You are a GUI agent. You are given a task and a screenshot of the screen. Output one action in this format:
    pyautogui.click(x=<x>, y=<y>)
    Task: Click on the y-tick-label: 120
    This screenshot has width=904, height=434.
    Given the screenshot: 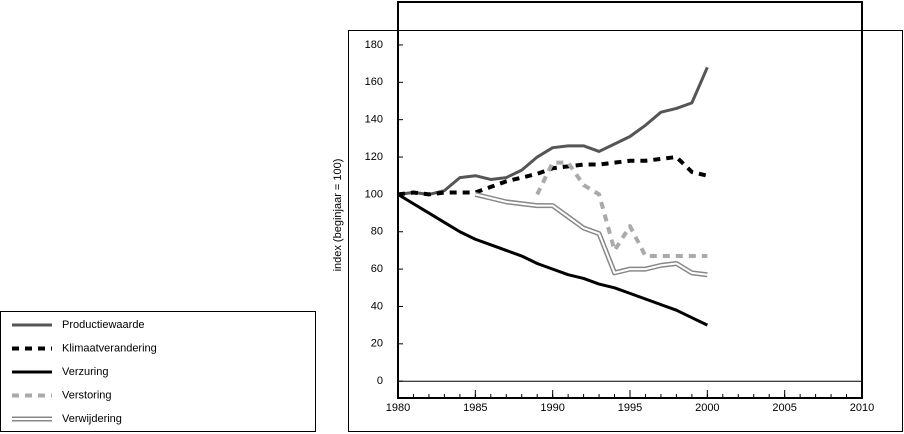 What is the action you would take?
    pyautogui.click(x=374, y=157)
    